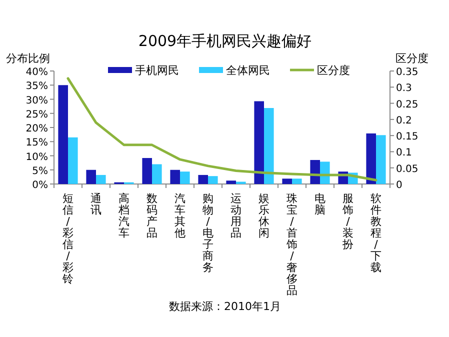 The width and height of the screenshot is (449, 337). What do you see at coordinates (236, 216) in the screenshot?
I see `x-tick-label: 运动用品` at bounding box center [236, 216].